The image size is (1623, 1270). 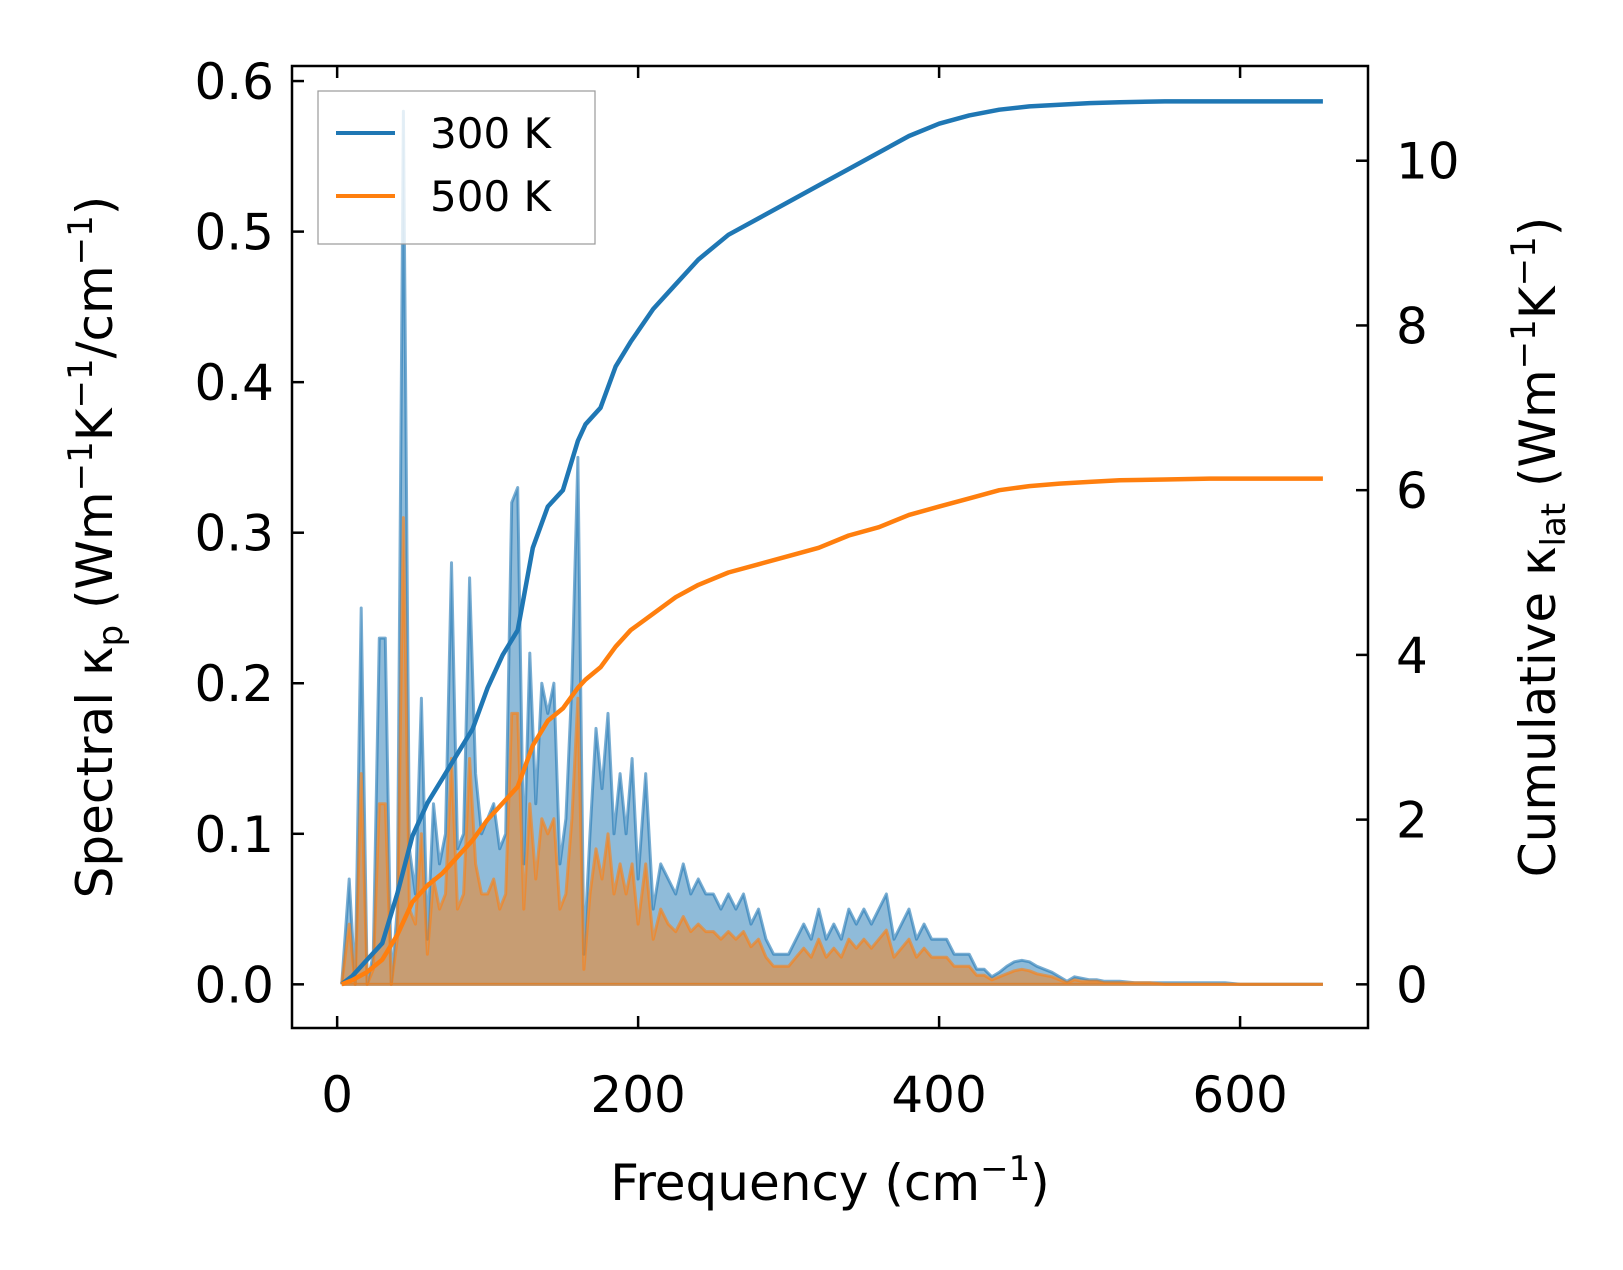 What do you see at coordinates (234, 684) in the screenshot?
I see `y-left-tick-label: 0.2` at bounding box center [234, 684].